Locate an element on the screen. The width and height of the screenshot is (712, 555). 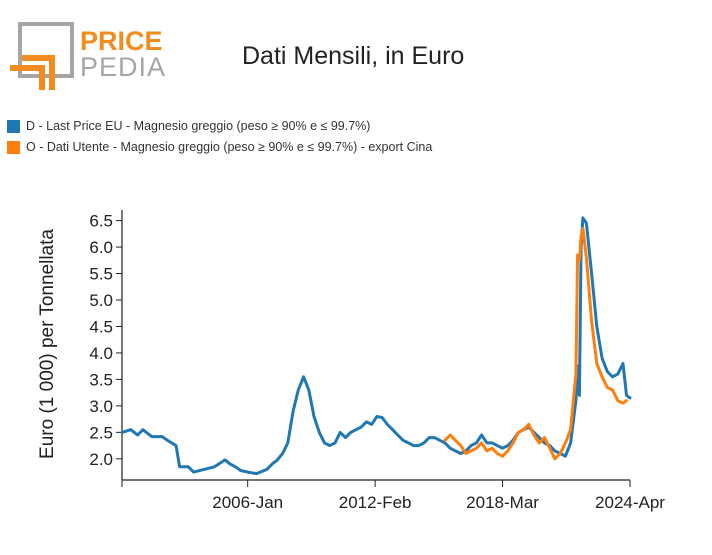
y-tick-label: 5.5 is located at coordinates (101, 274).